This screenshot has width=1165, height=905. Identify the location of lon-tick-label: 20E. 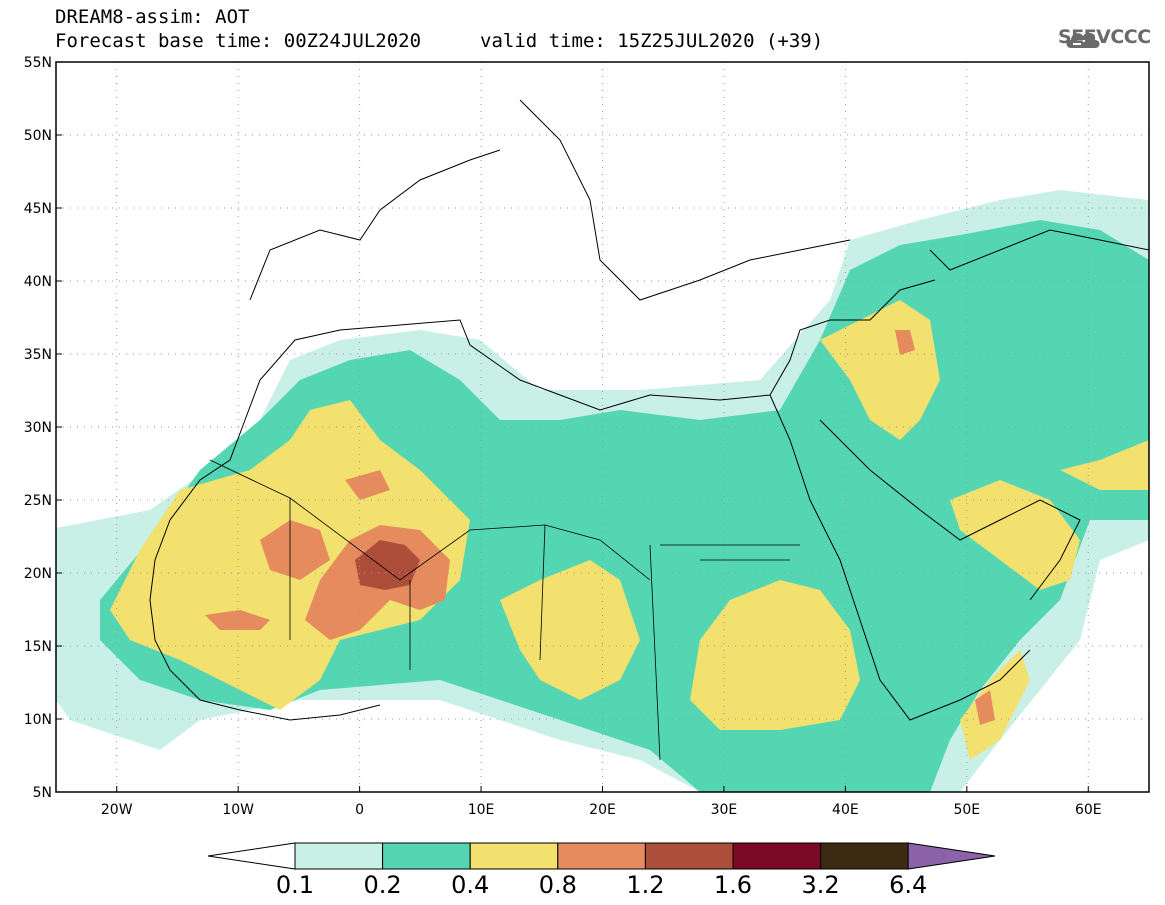
(602, 810).